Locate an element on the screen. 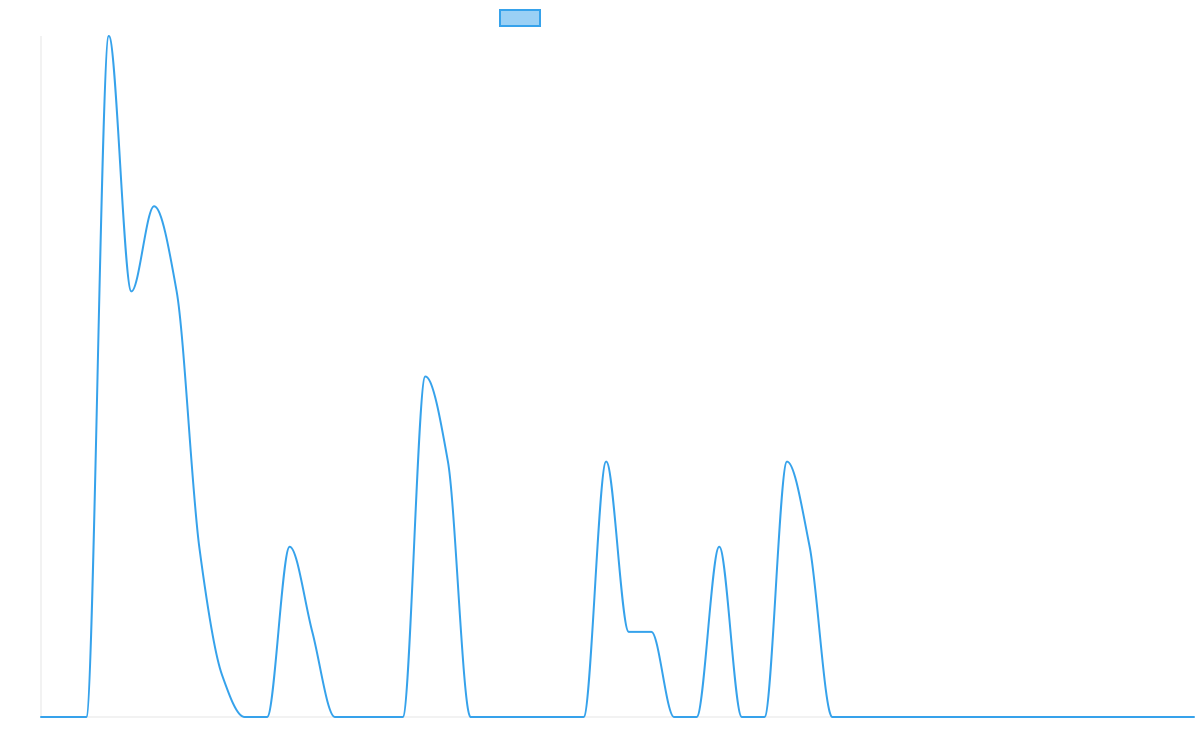  legend is located at coordinates (520, 18).